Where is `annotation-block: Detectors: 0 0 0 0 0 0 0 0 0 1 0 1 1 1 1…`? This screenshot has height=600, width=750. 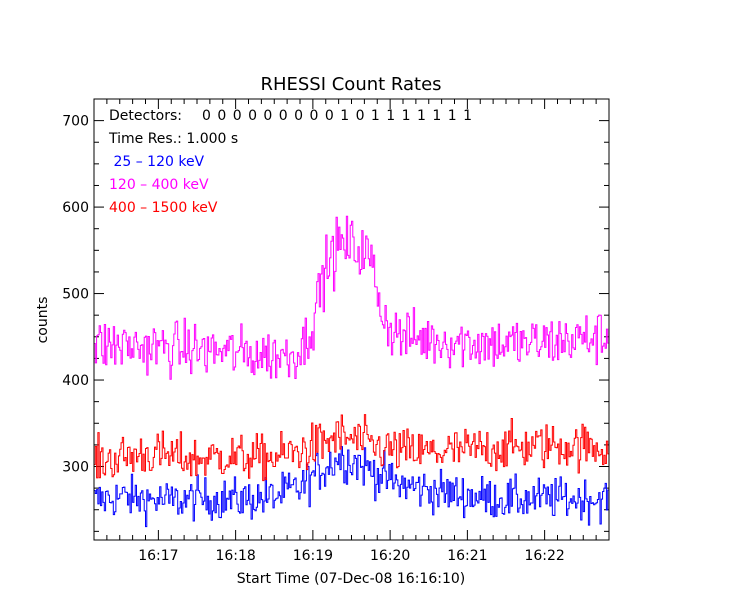
annotation-block: Detectors: 0 0 0 0 0 0 0 0 0 1 0 1 1 1 1… is located at coordinates (290, 127).